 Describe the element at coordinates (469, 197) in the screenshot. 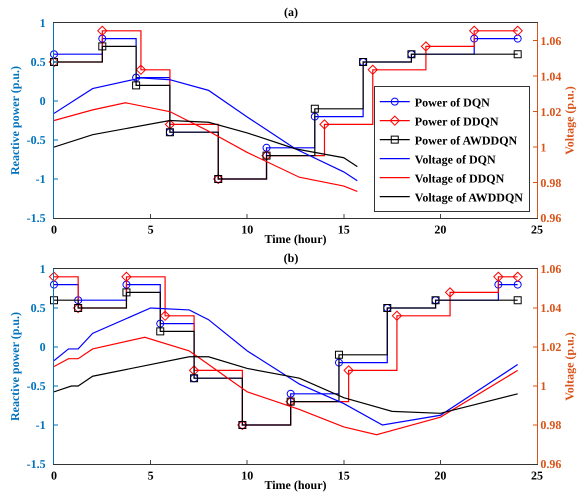

I see `legend-label: Voltage of AWDDQN` at that location.